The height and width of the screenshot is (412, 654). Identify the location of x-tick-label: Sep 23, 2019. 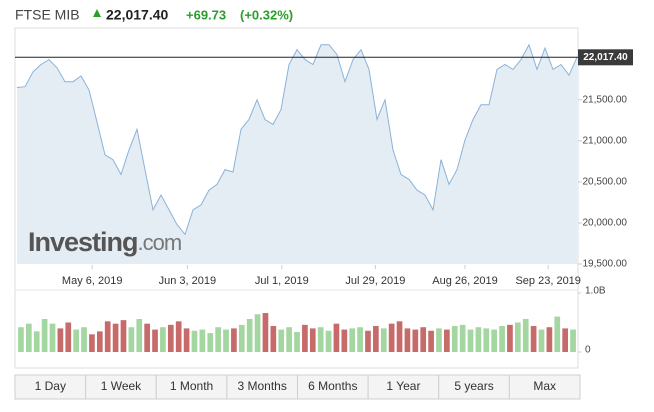
(547, 281).